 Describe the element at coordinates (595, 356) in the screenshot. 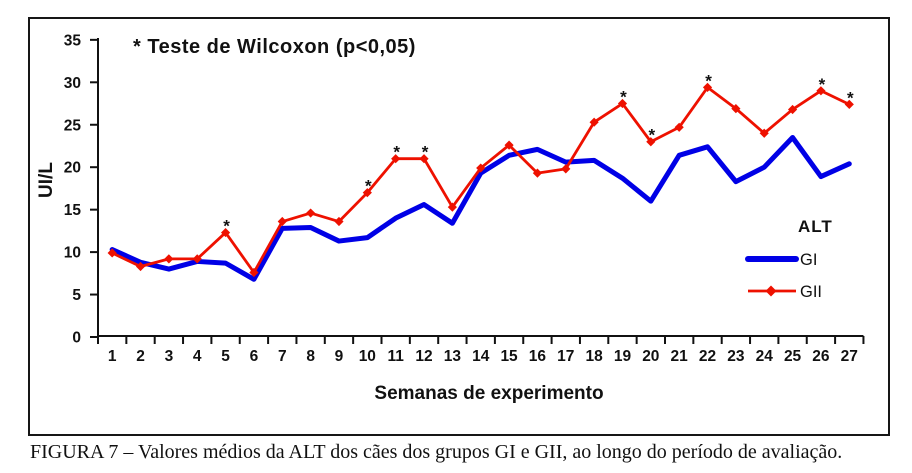

I see `x-tick-label: 18` at that location.